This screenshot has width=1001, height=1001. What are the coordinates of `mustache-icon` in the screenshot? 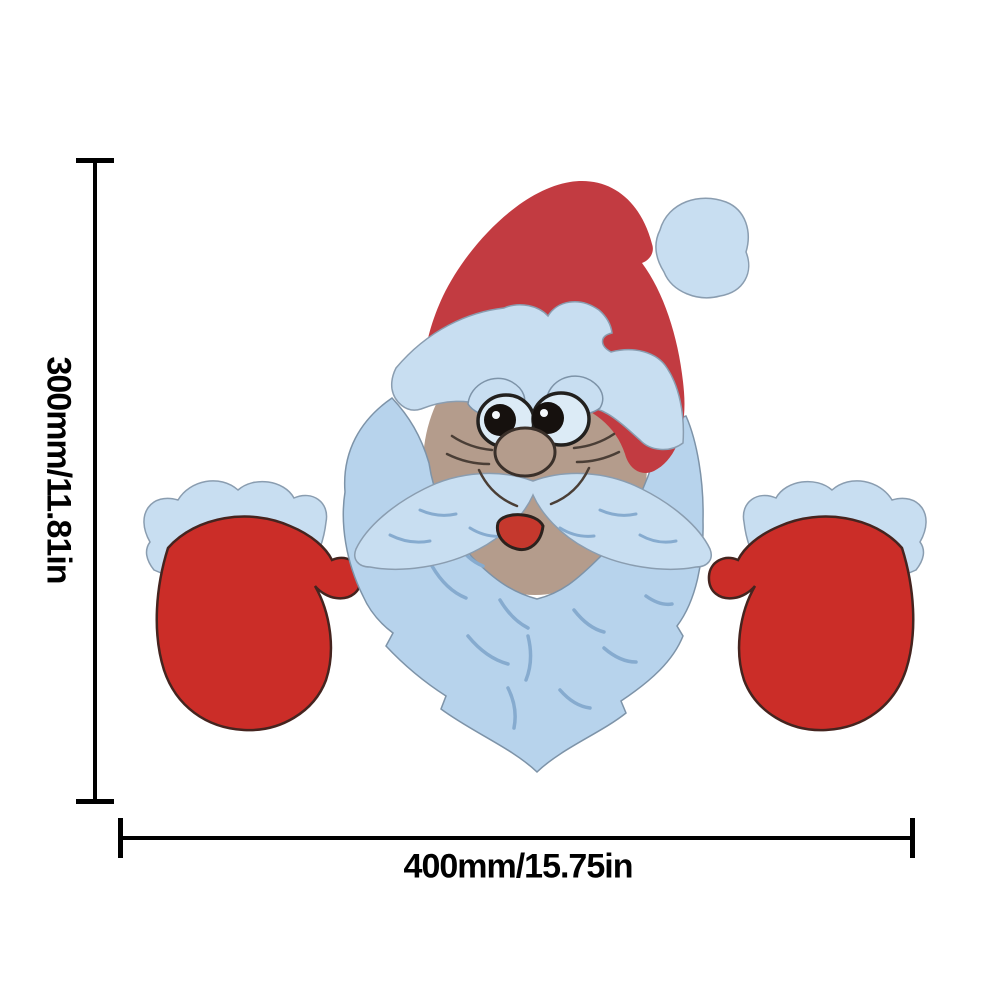 It's located at (533, 521).